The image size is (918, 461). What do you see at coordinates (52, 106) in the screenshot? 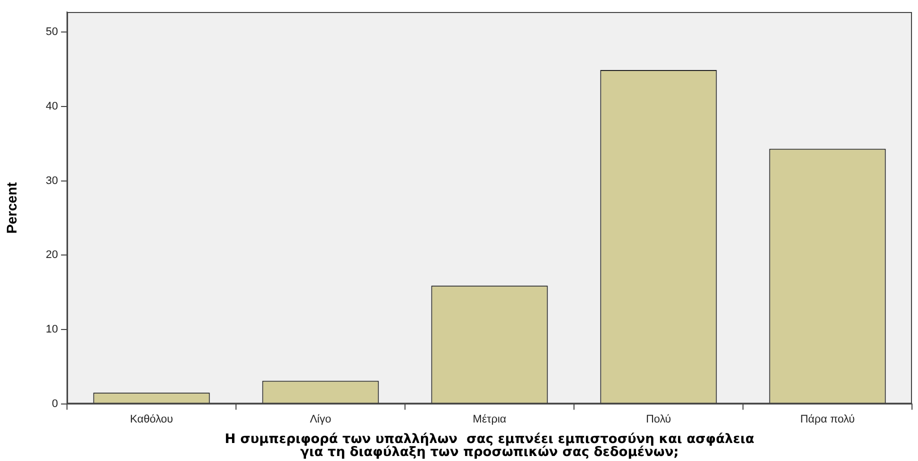
I see `y-tick-label: 40` at bounding box center [52, 106].